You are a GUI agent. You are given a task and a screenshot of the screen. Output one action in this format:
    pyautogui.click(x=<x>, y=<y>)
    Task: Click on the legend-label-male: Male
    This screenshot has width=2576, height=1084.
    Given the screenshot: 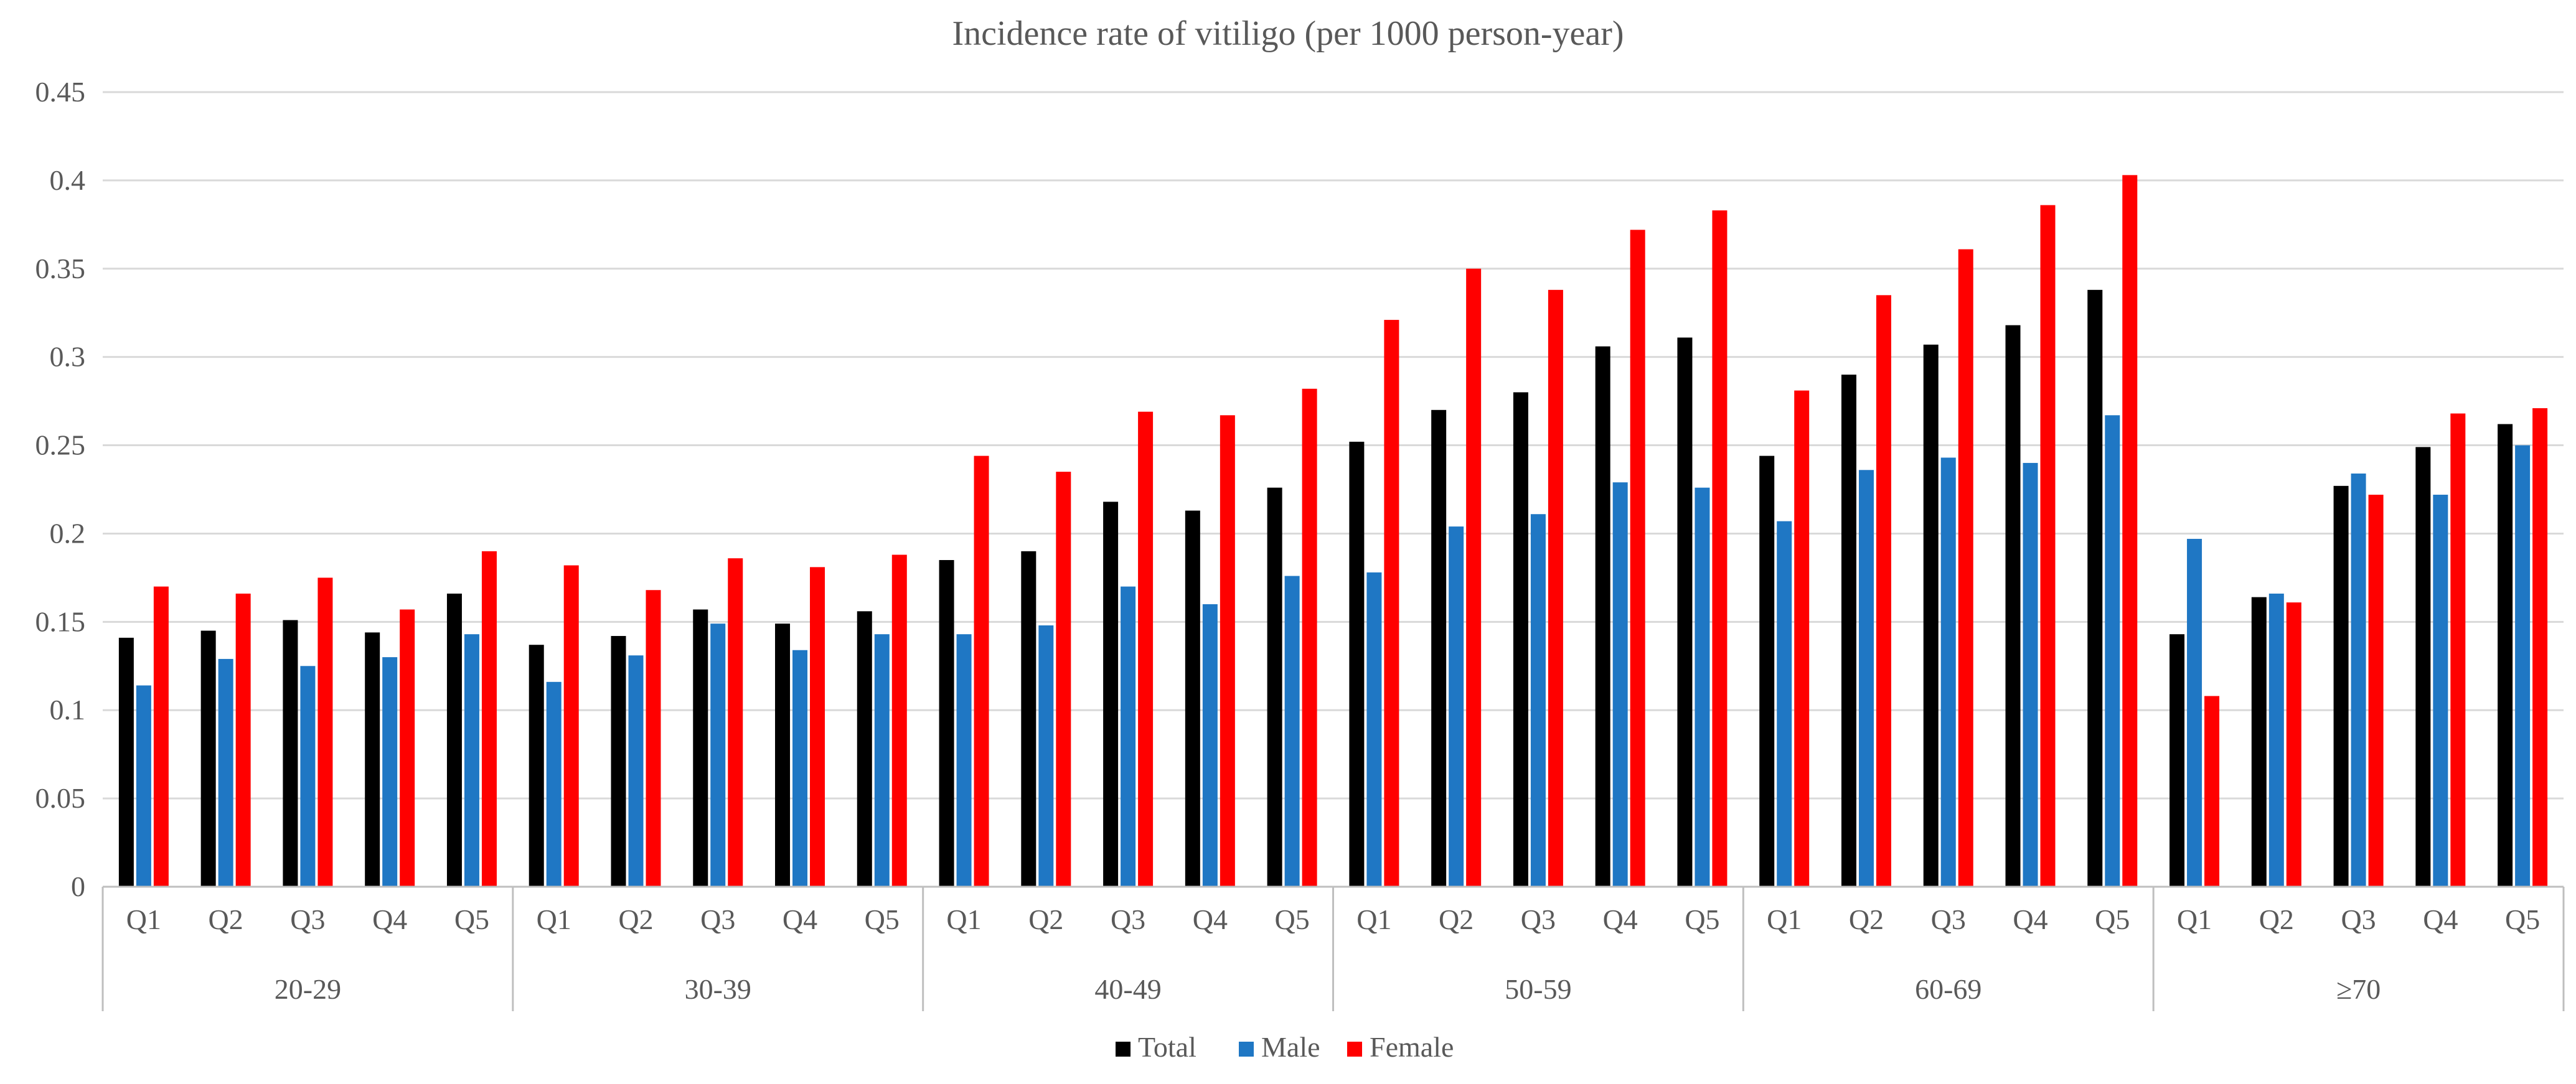 What is the action you would take?
    pyautogui.click(x=1290, y=1047)
    